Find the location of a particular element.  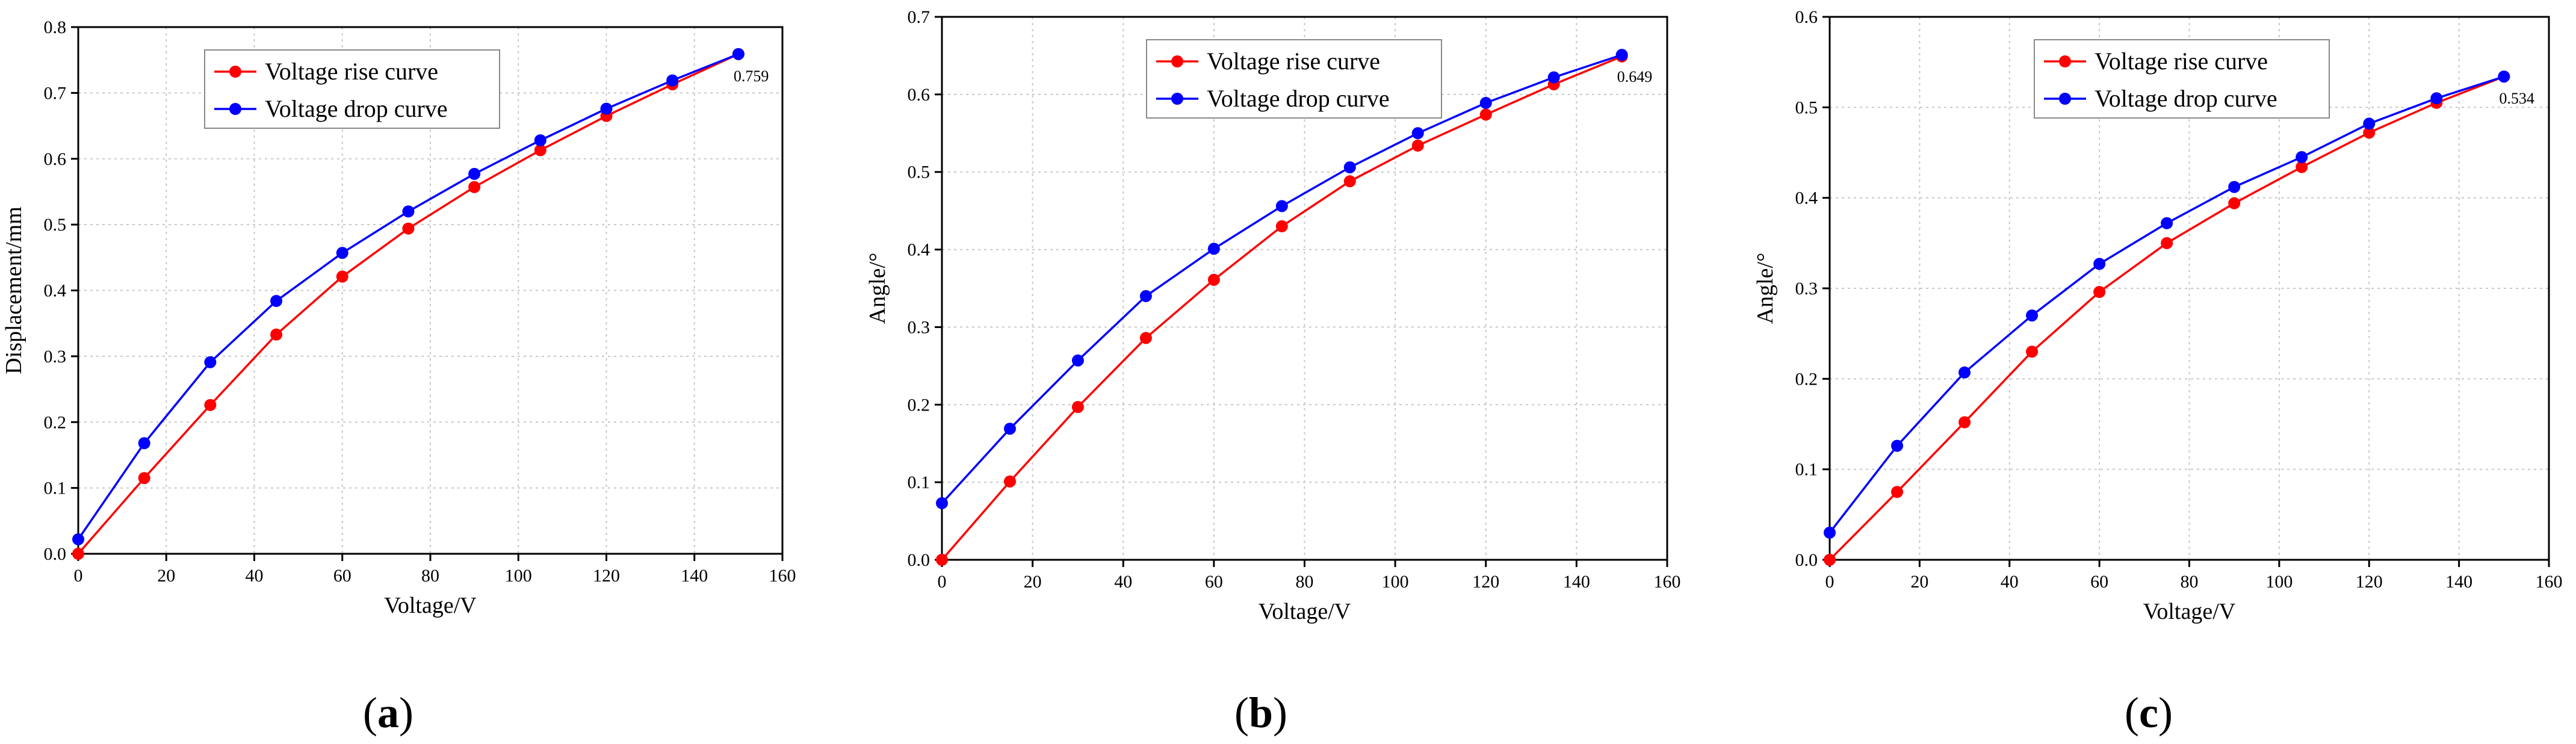

x-tick-label: 20 is located at coordinates (1919, 582).